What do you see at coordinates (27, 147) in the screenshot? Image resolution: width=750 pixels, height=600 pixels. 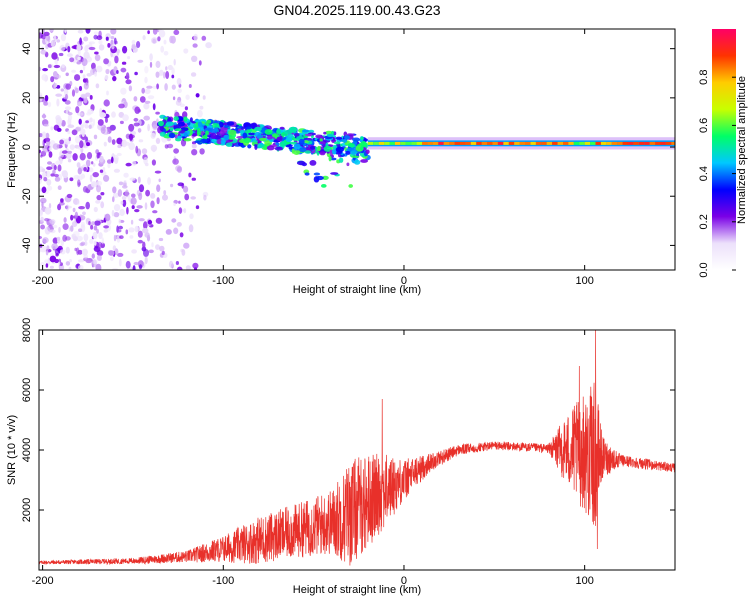 I see `spectrogram-y-tick-label: 0` at bounding box center [27, 147].